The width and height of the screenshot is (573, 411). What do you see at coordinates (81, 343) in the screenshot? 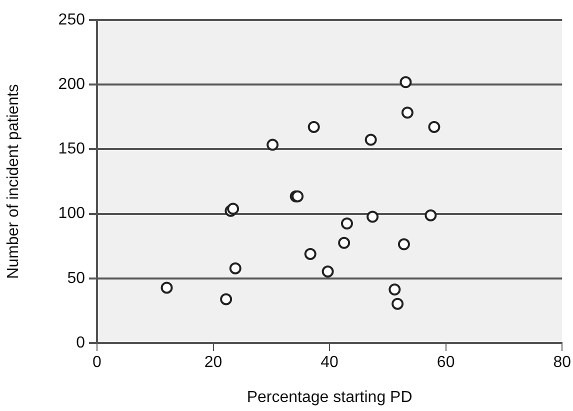
I see `y-tick-label: 0` at bounding box center [81, 343].